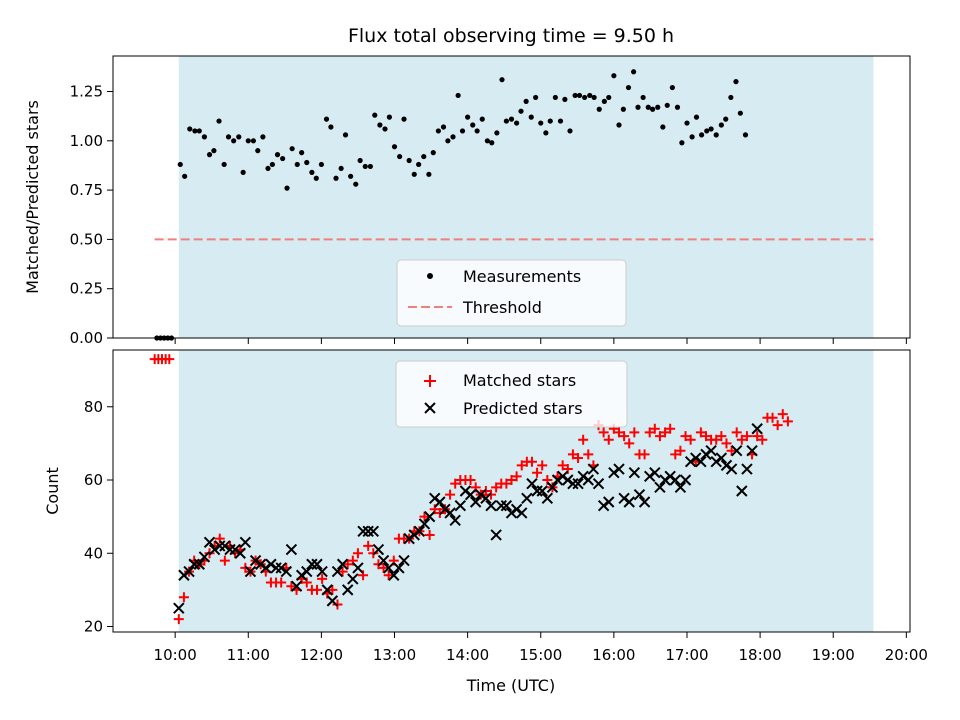 This screenshot has width=960, height=720. What do you see at coordinates (32, 197) in the screenshot?
I see `top-y-axis-label: Matched/Predicted stars` at bounding box center [32, 197].